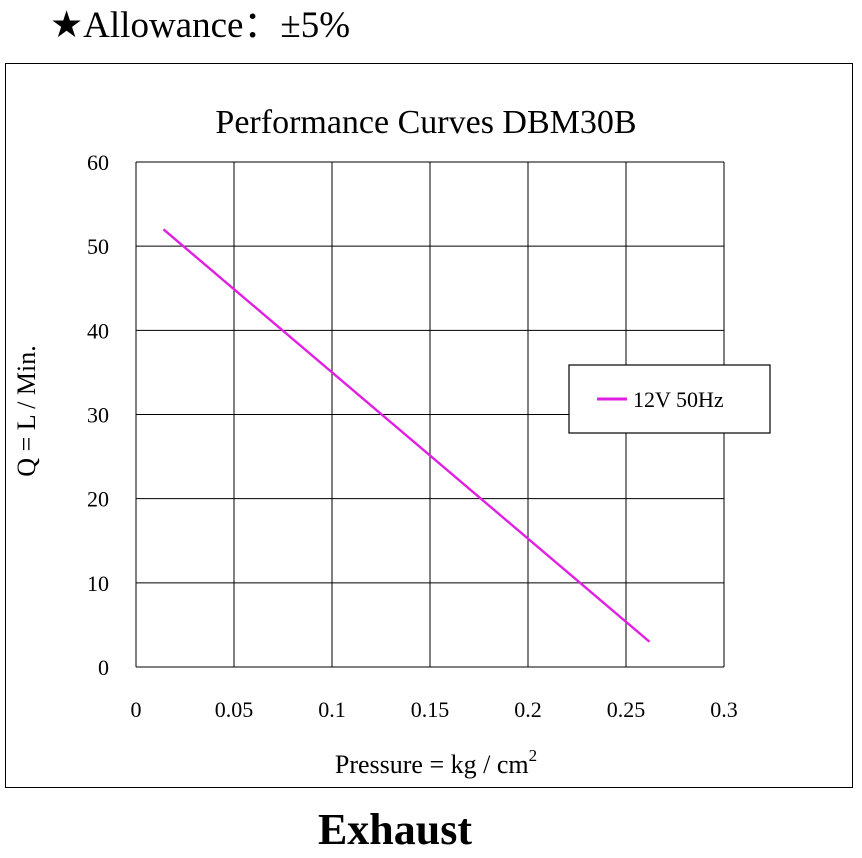 Image resolution: width=862 pixels, height=858 pixels. I want to click on x-tick-label: 0.15, so click(430, 709).